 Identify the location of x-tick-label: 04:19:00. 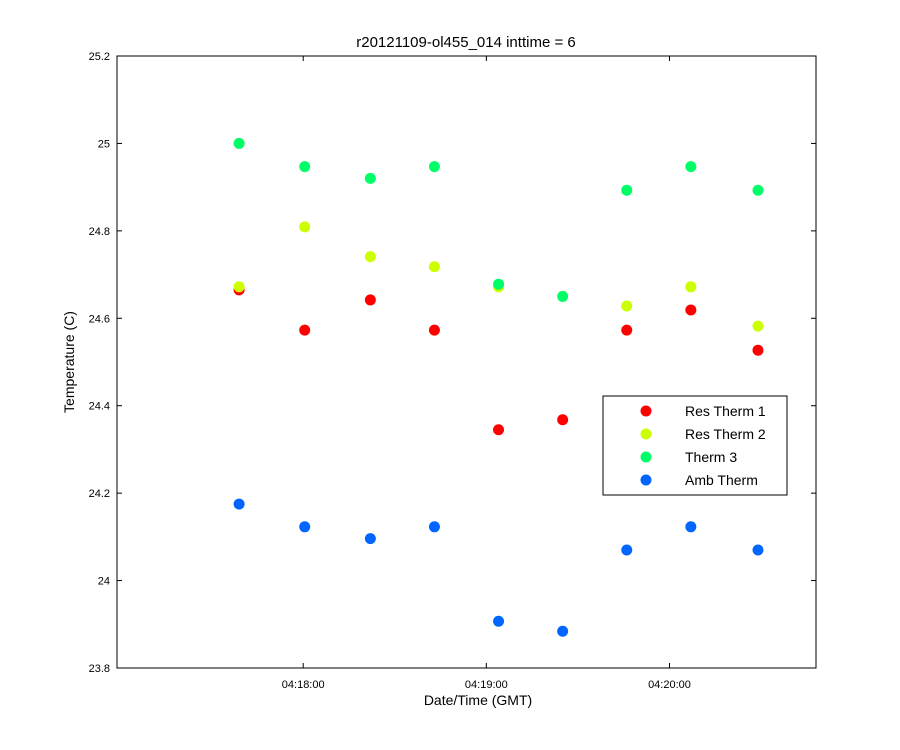
(486, 685).